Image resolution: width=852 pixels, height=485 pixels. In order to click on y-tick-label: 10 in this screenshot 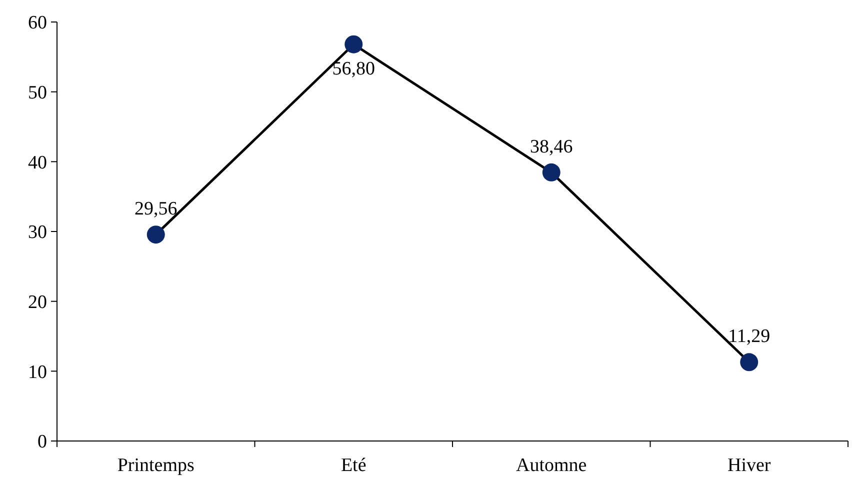, I will do `click(37, 372)`.